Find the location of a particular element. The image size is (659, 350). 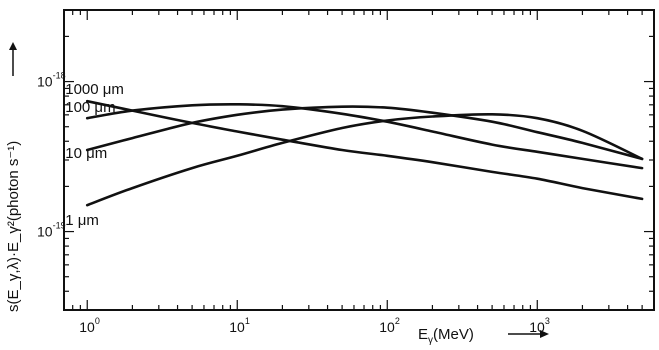

y-tick-label: 10-19 is located at coordinates (51, 230).